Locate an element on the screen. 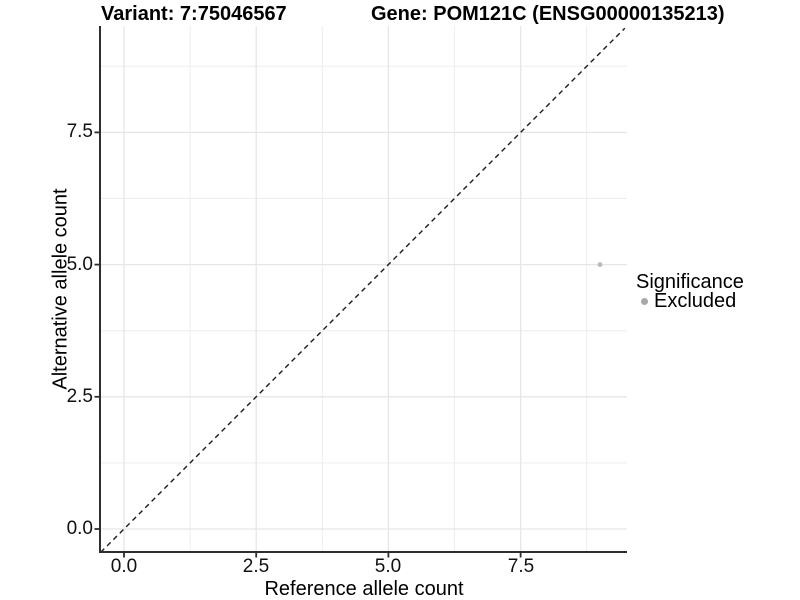 The width and height of the screenshot is (800, 600). x-tick-label-2-5: 2.5 is located at coordinates (256, 566).